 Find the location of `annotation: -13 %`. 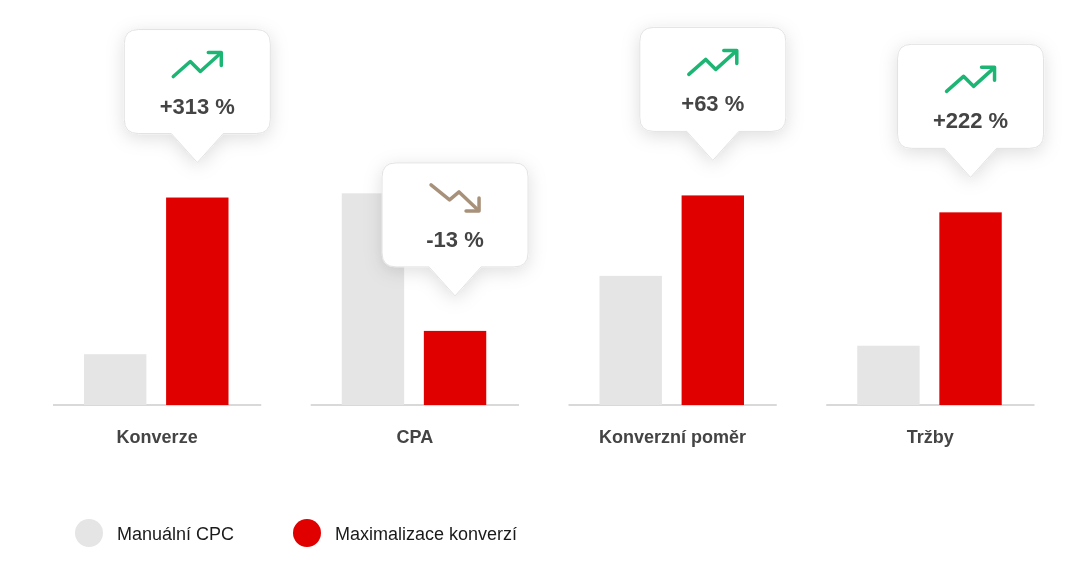

annotation: -13 % is located at coordinates (455, 239).